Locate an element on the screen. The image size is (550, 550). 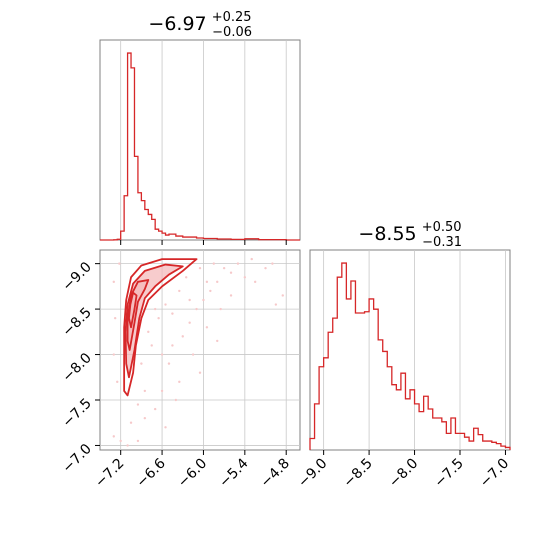
joint-y-tick-label-3: −7.5 is located at coordinates (76, 413).